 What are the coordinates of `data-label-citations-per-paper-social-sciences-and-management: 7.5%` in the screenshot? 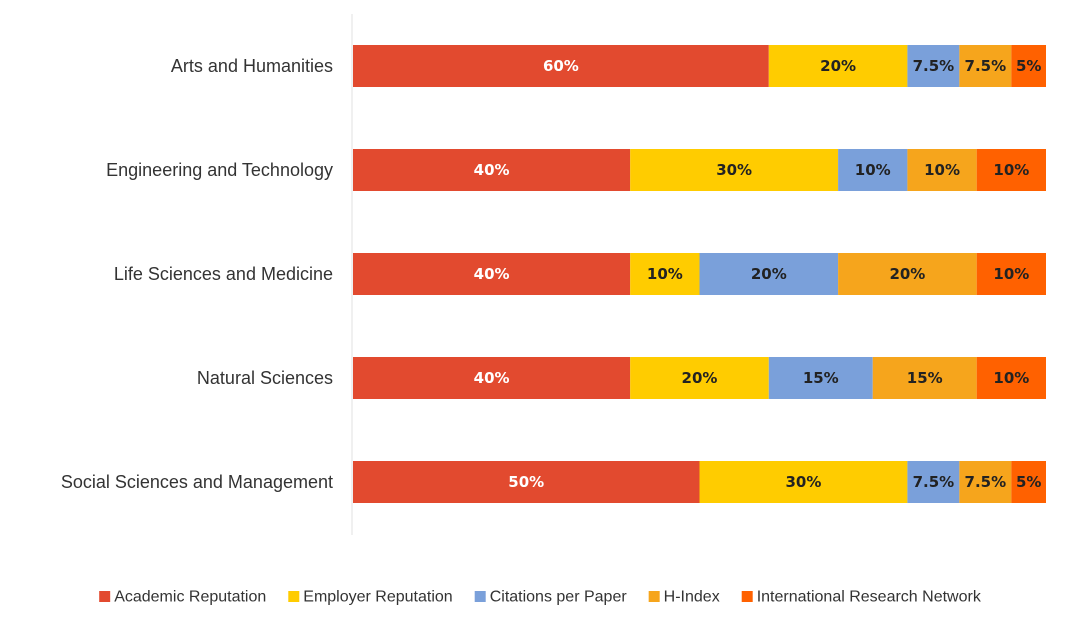 It's located at (934, 482).